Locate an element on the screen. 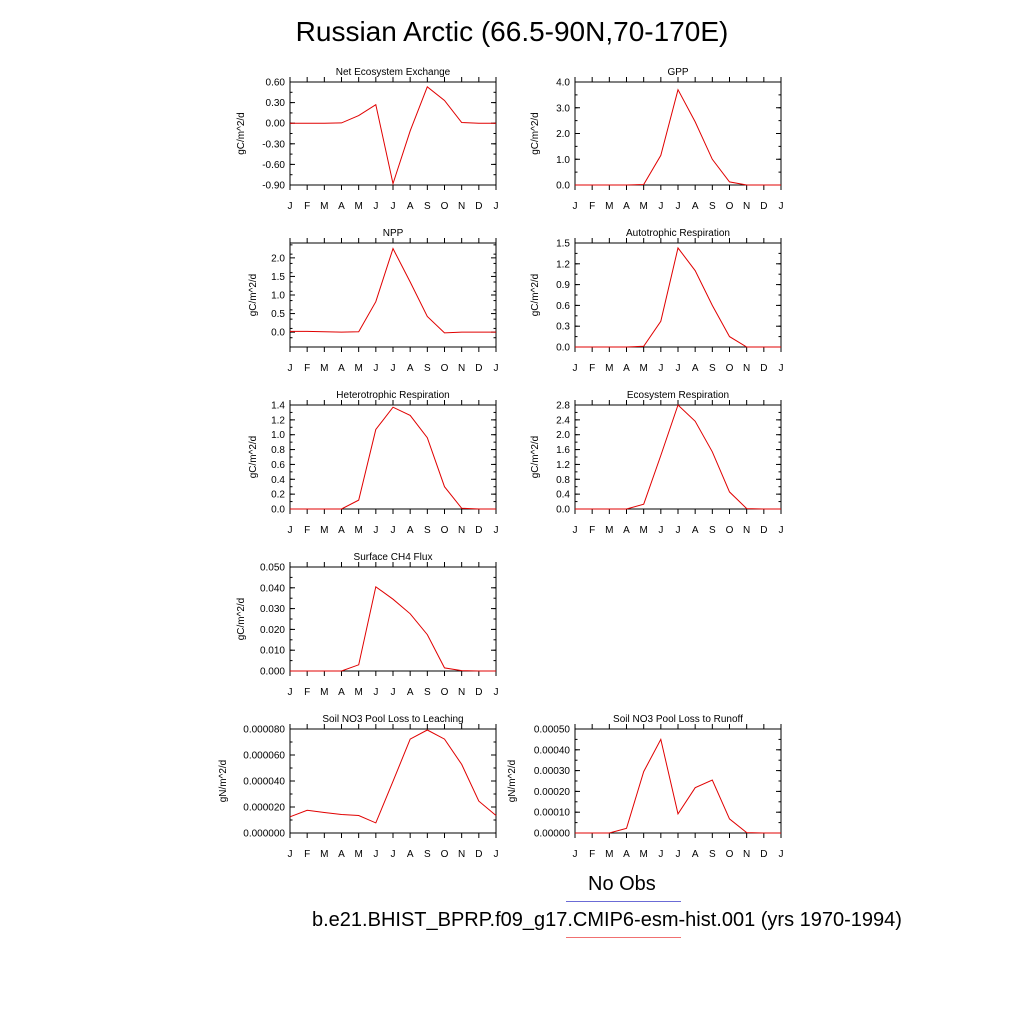 This screenshot has height=1024, width=1024. y-tick-label: 1.5 is located at coordinates (563, 244).